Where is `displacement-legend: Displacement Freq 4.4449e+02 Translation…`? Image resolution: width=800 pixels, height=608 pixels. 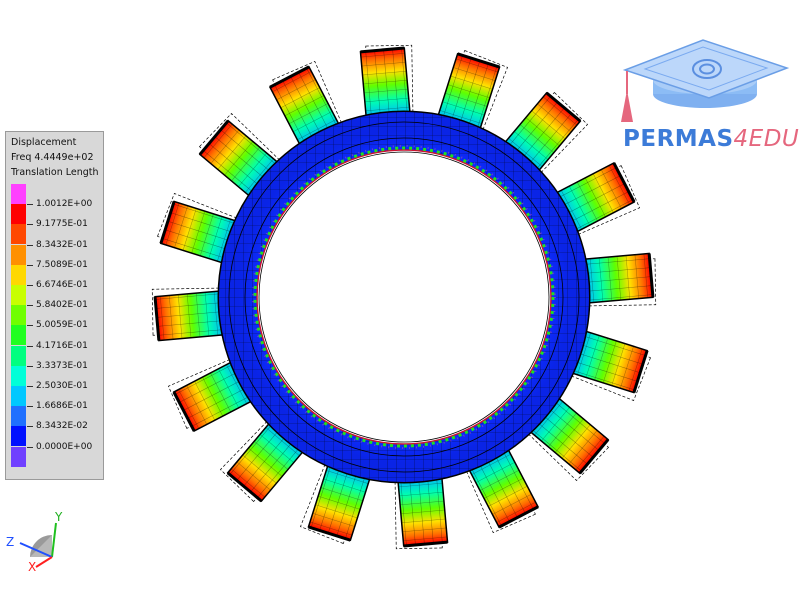 displacement-legend: Displacement Freq 4.4449e+02 Translation… is located at coordinates (54, 305).